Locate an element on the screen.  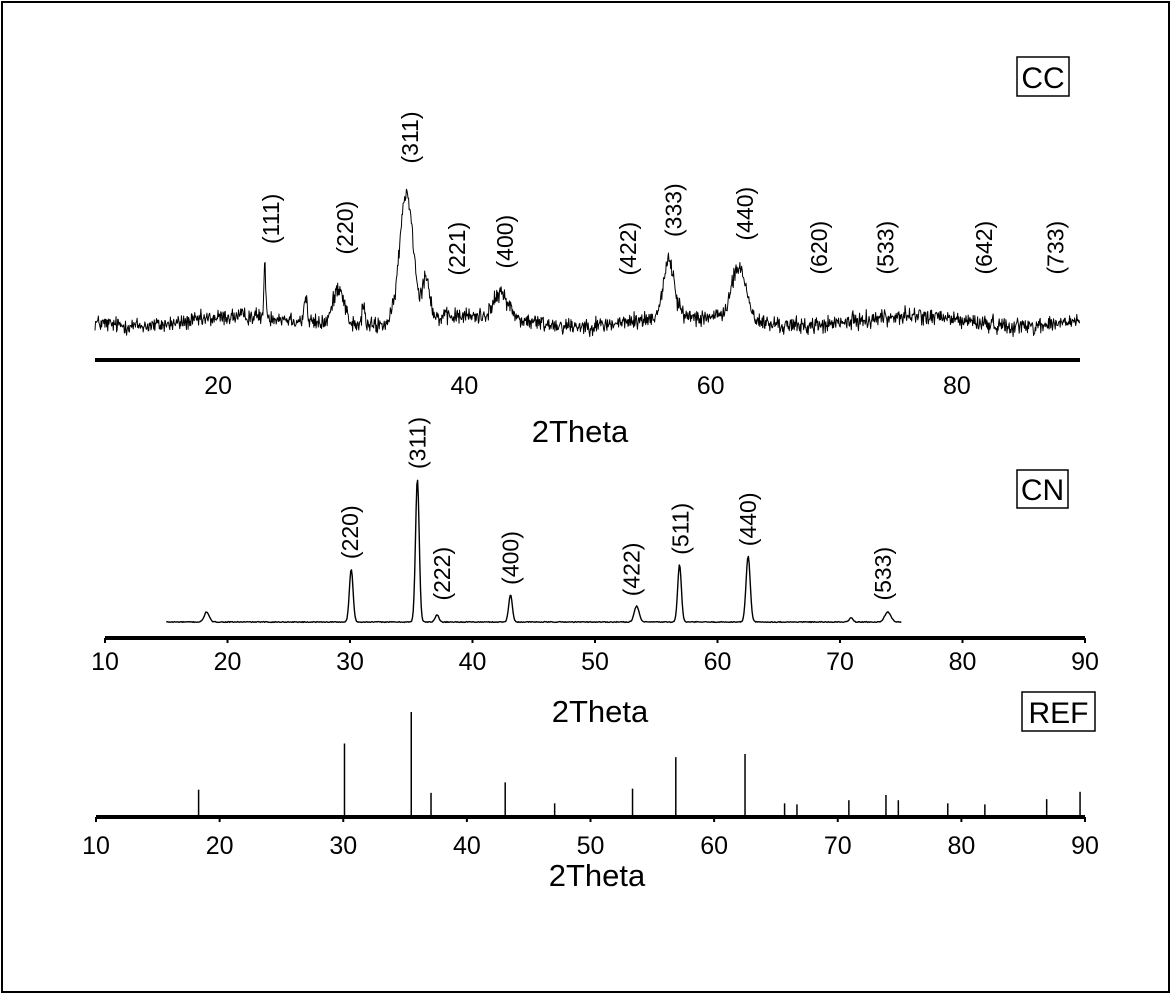
peak-label: (333) is located at coordinates (674, 210).